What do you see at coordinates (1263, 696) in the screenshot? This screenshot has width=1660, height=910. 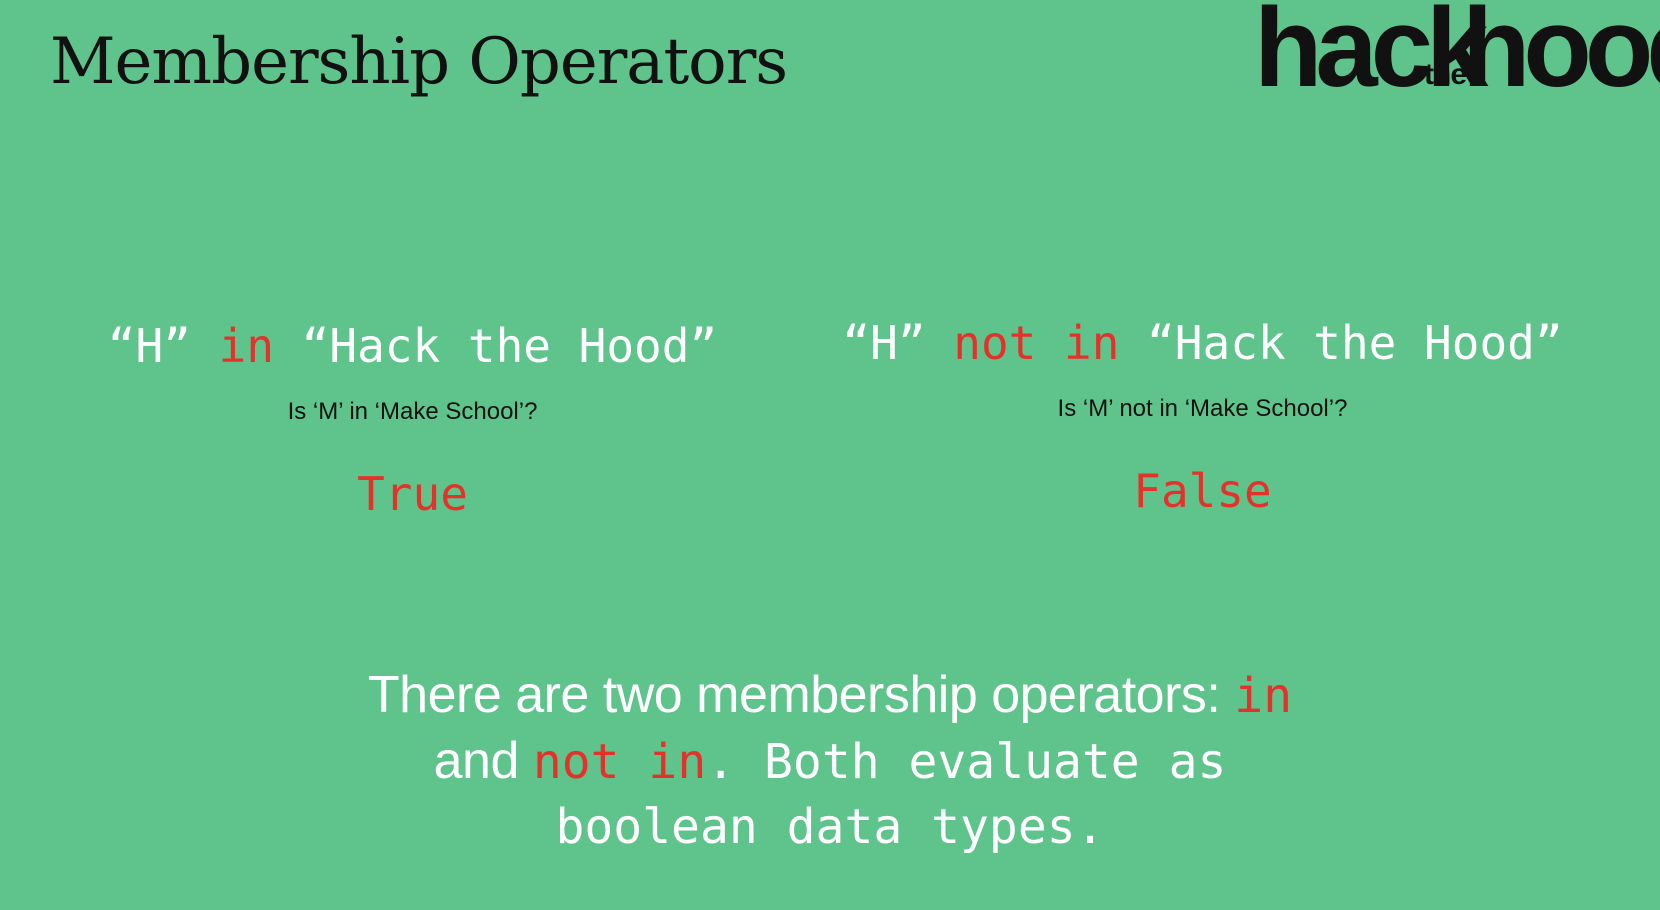 I see `summary-in-keyword: in` at bounding box center [1263, 696].